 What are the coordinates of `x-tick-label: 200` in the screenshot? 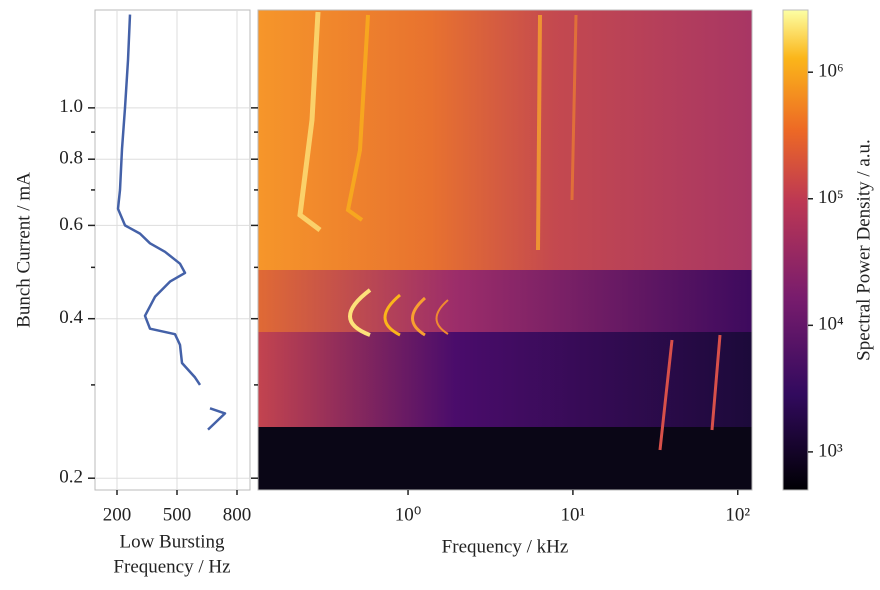 It's located at (117, 514).